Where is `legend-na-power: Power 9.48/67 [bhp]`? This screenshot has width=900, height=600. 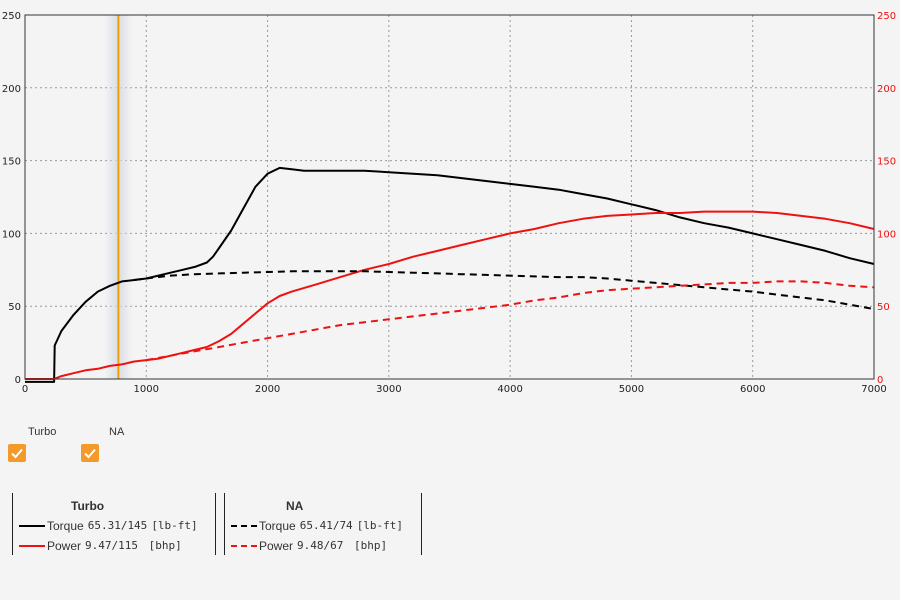
legend-na-power: Power 9.48/67 [bhp] is located at coordinates (309, 546).